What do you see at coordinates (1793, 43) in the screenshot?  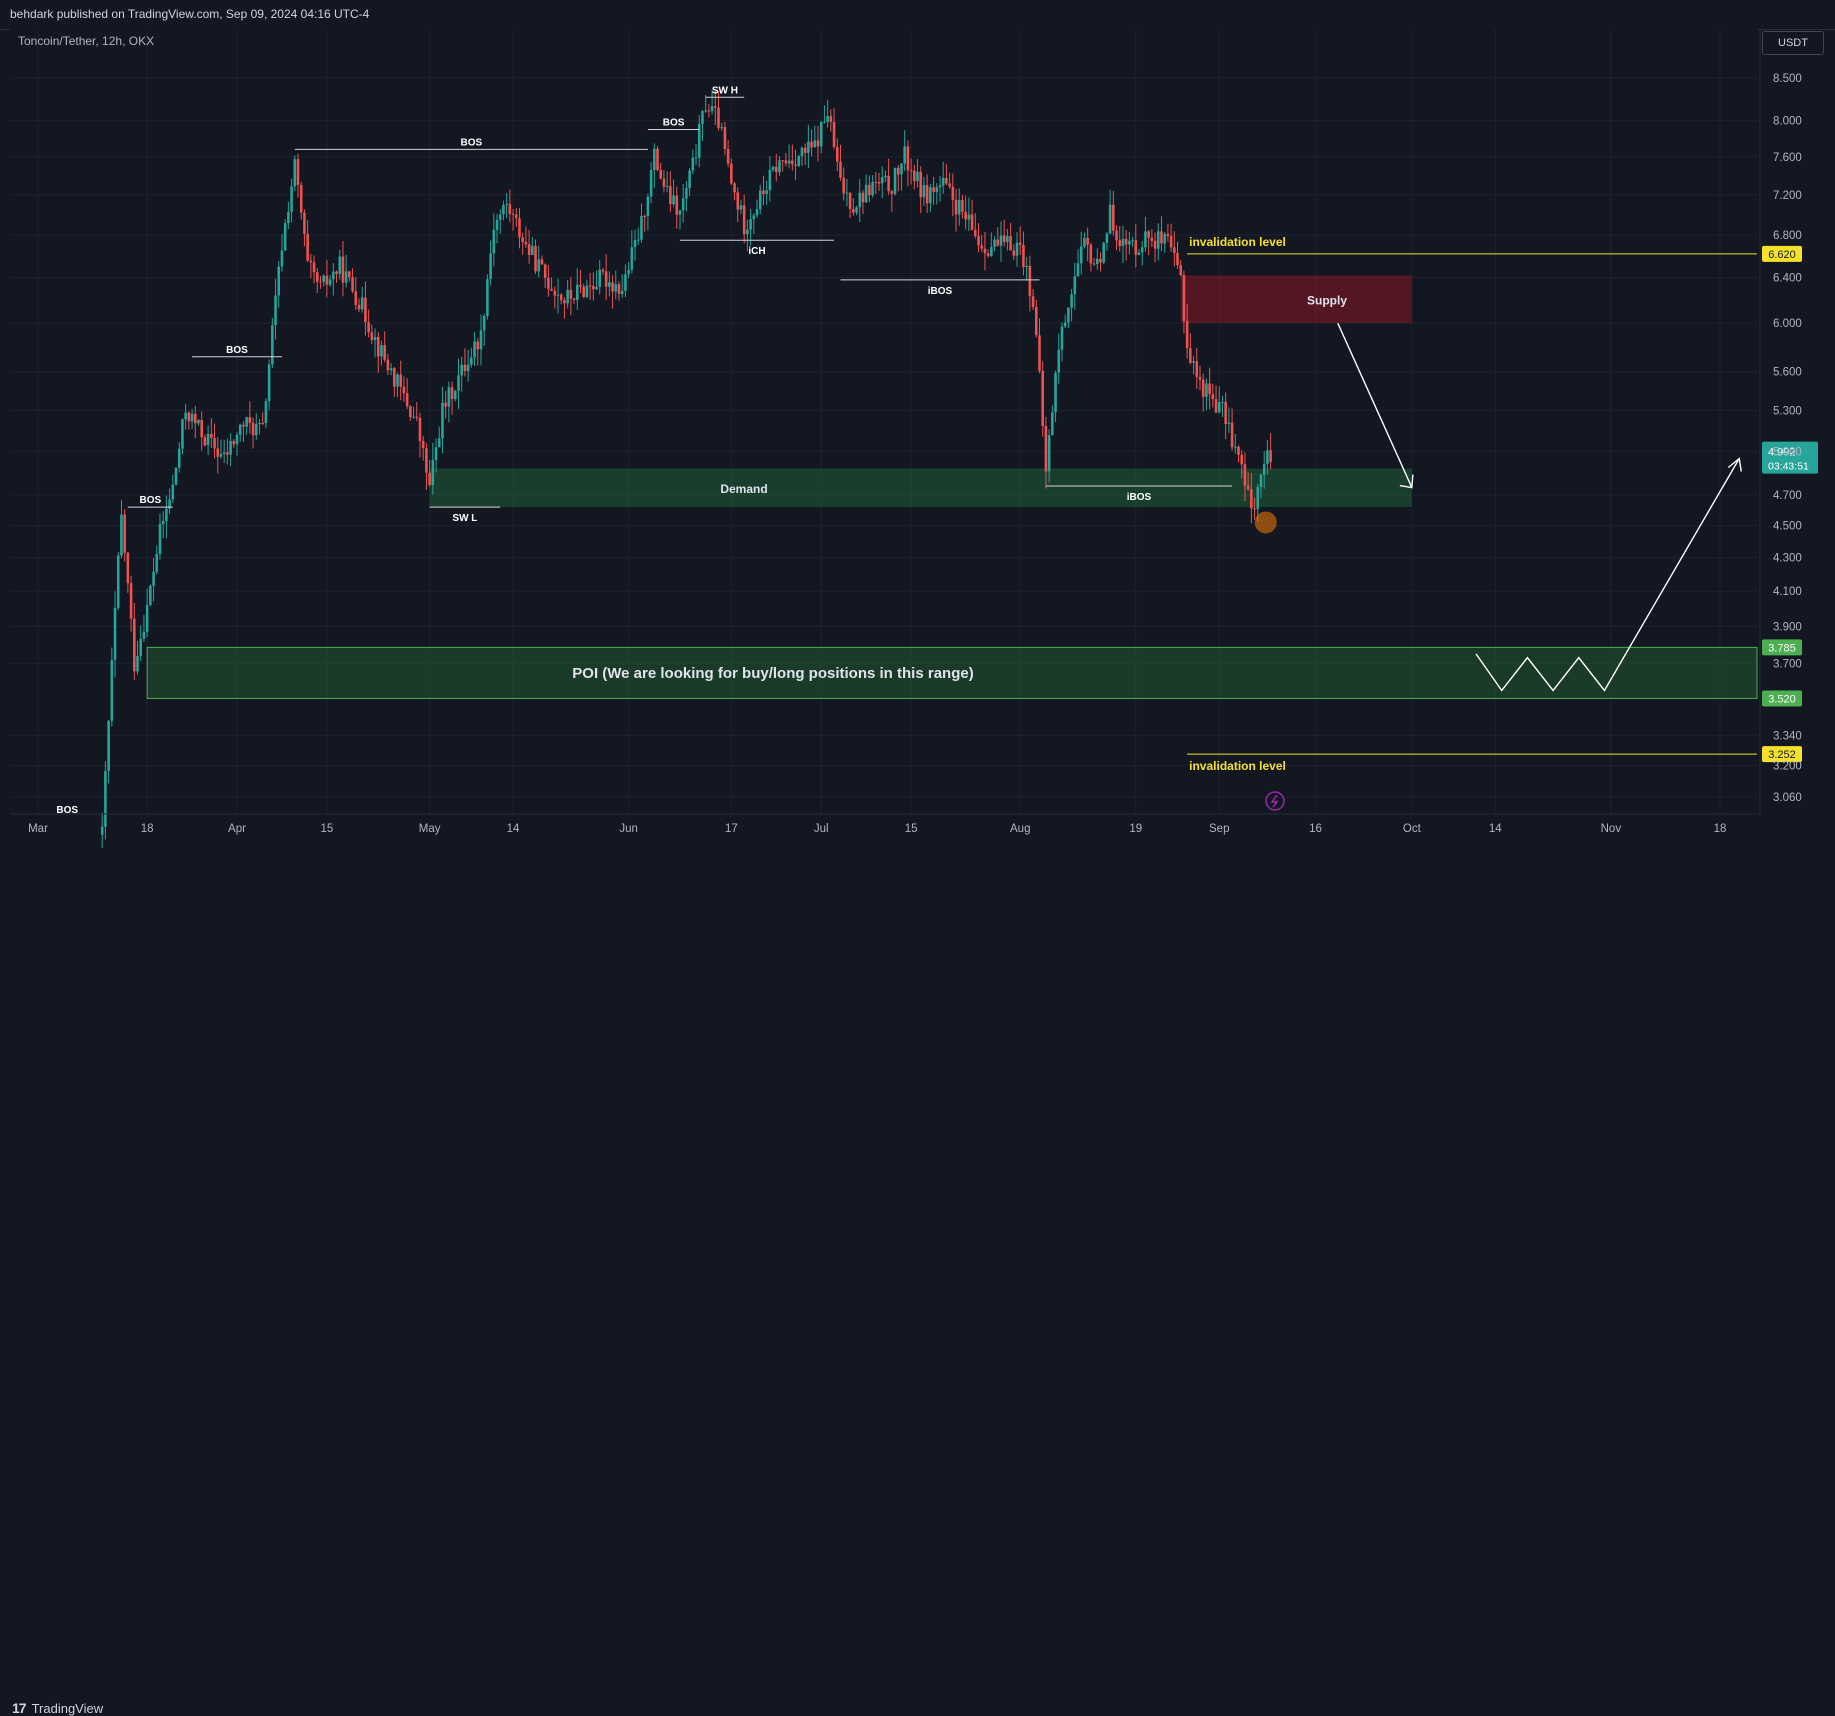 I see `currency-button: USDT` at bounding box center [1793, 43].